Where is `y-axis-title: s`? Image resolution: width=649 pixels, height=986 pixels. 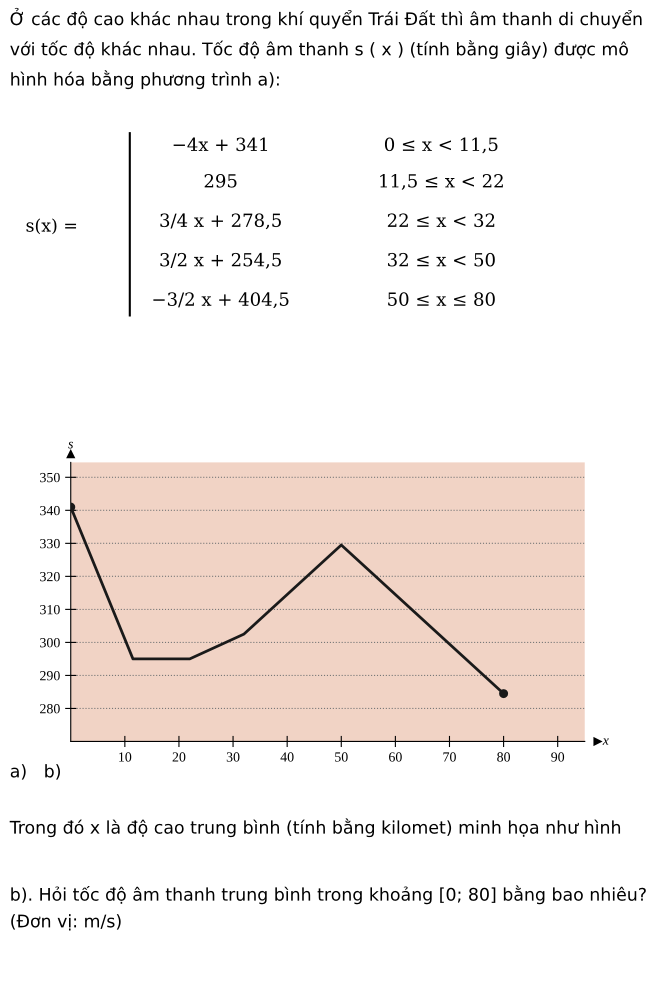 y-axis-title: s is located at coordinates (71, 445).